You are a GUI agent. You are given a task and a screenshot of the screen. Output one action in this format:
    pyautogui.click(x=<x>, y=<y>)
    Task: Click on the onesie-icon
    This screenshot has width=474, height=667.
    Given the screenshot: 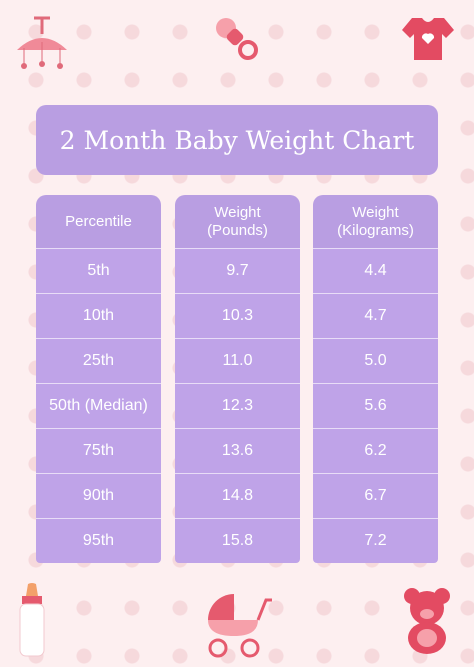 What is the action you would take?
    pyautogui.click(x=428, y=39)
    